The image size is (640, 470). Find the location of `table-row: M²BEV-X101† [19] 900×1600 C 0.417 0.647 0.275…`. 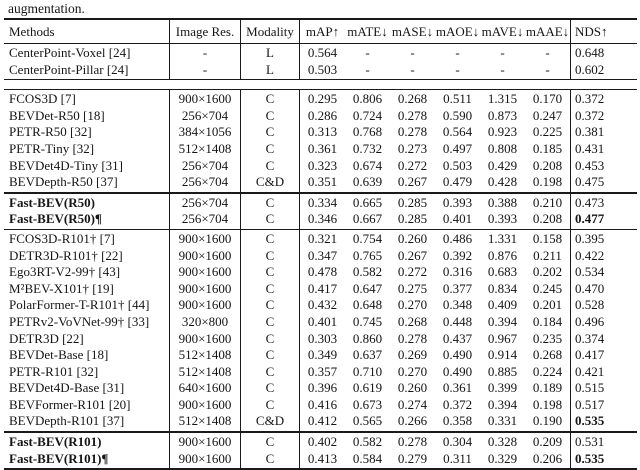

table-row: M²BEV-X101† [19] 900×1600 C 0.417 0.647 0.275… is located at coordinates (320, 289).